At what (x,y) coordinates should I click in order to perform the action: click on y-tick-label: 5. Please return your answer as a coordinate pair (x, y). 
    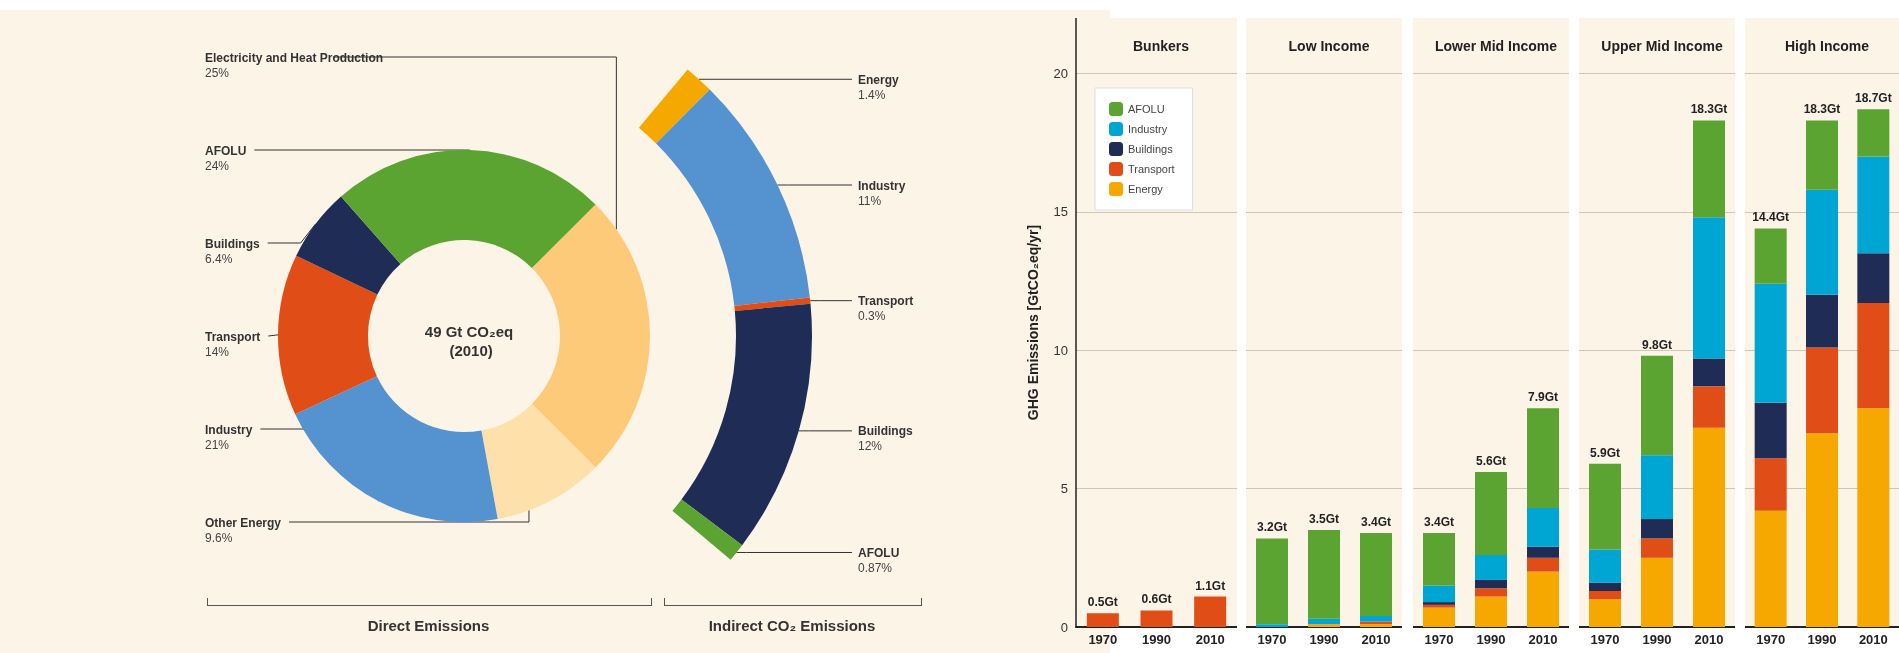
    Looking at the image, I should click on (1064, 489).